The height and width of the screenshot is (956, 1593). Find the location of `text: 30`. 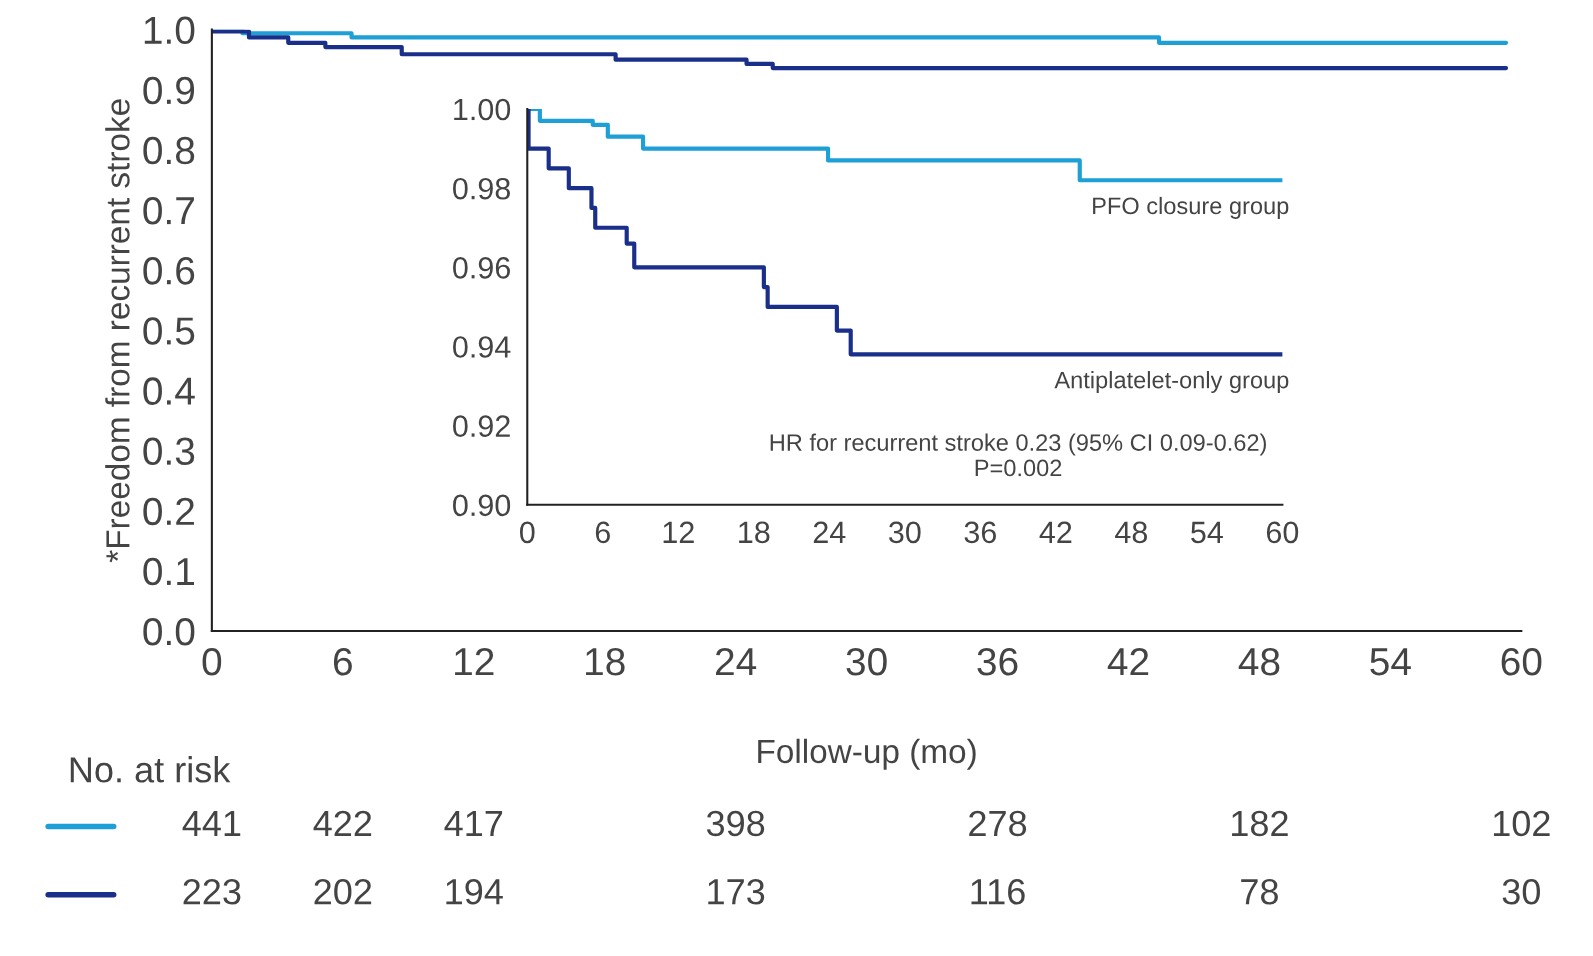

text: 30 is located at coordinates (1521, 891).